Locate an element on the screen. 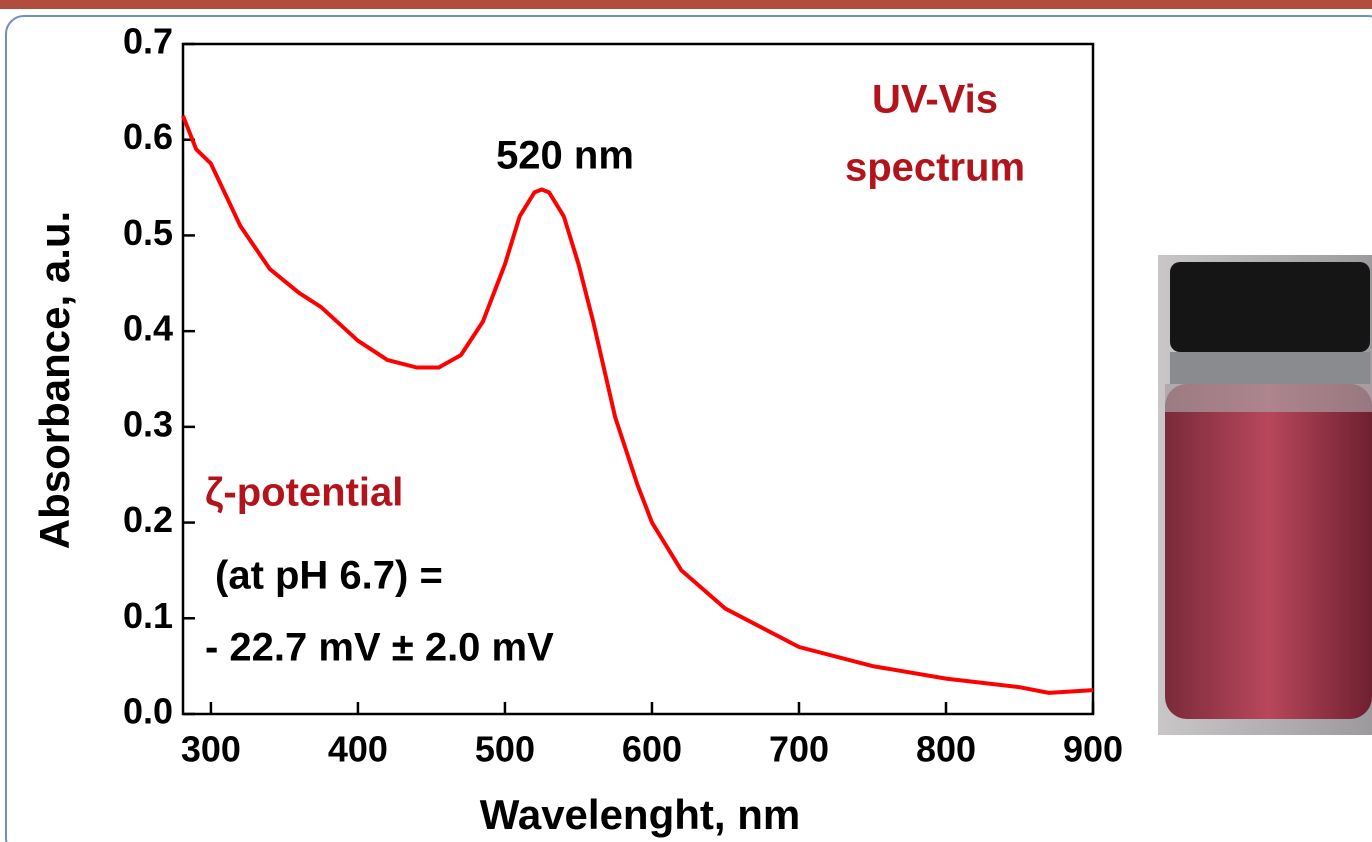  x-tick-label: 300 is located at coordinates (211, 749).